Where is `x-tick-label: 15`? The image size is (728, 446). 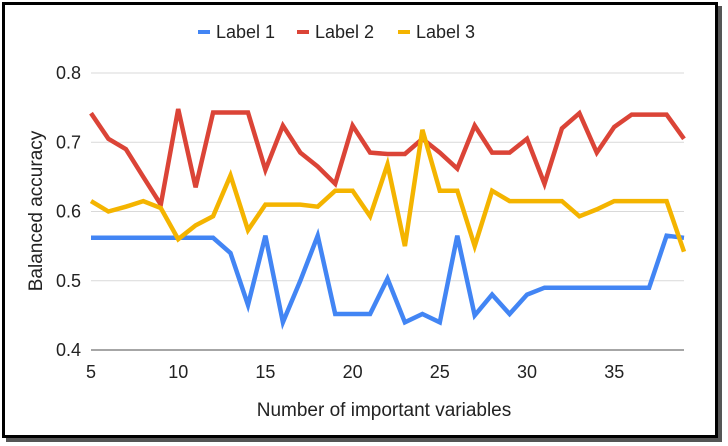 x-tick-label: 15 is located at coordinates (265, 372).